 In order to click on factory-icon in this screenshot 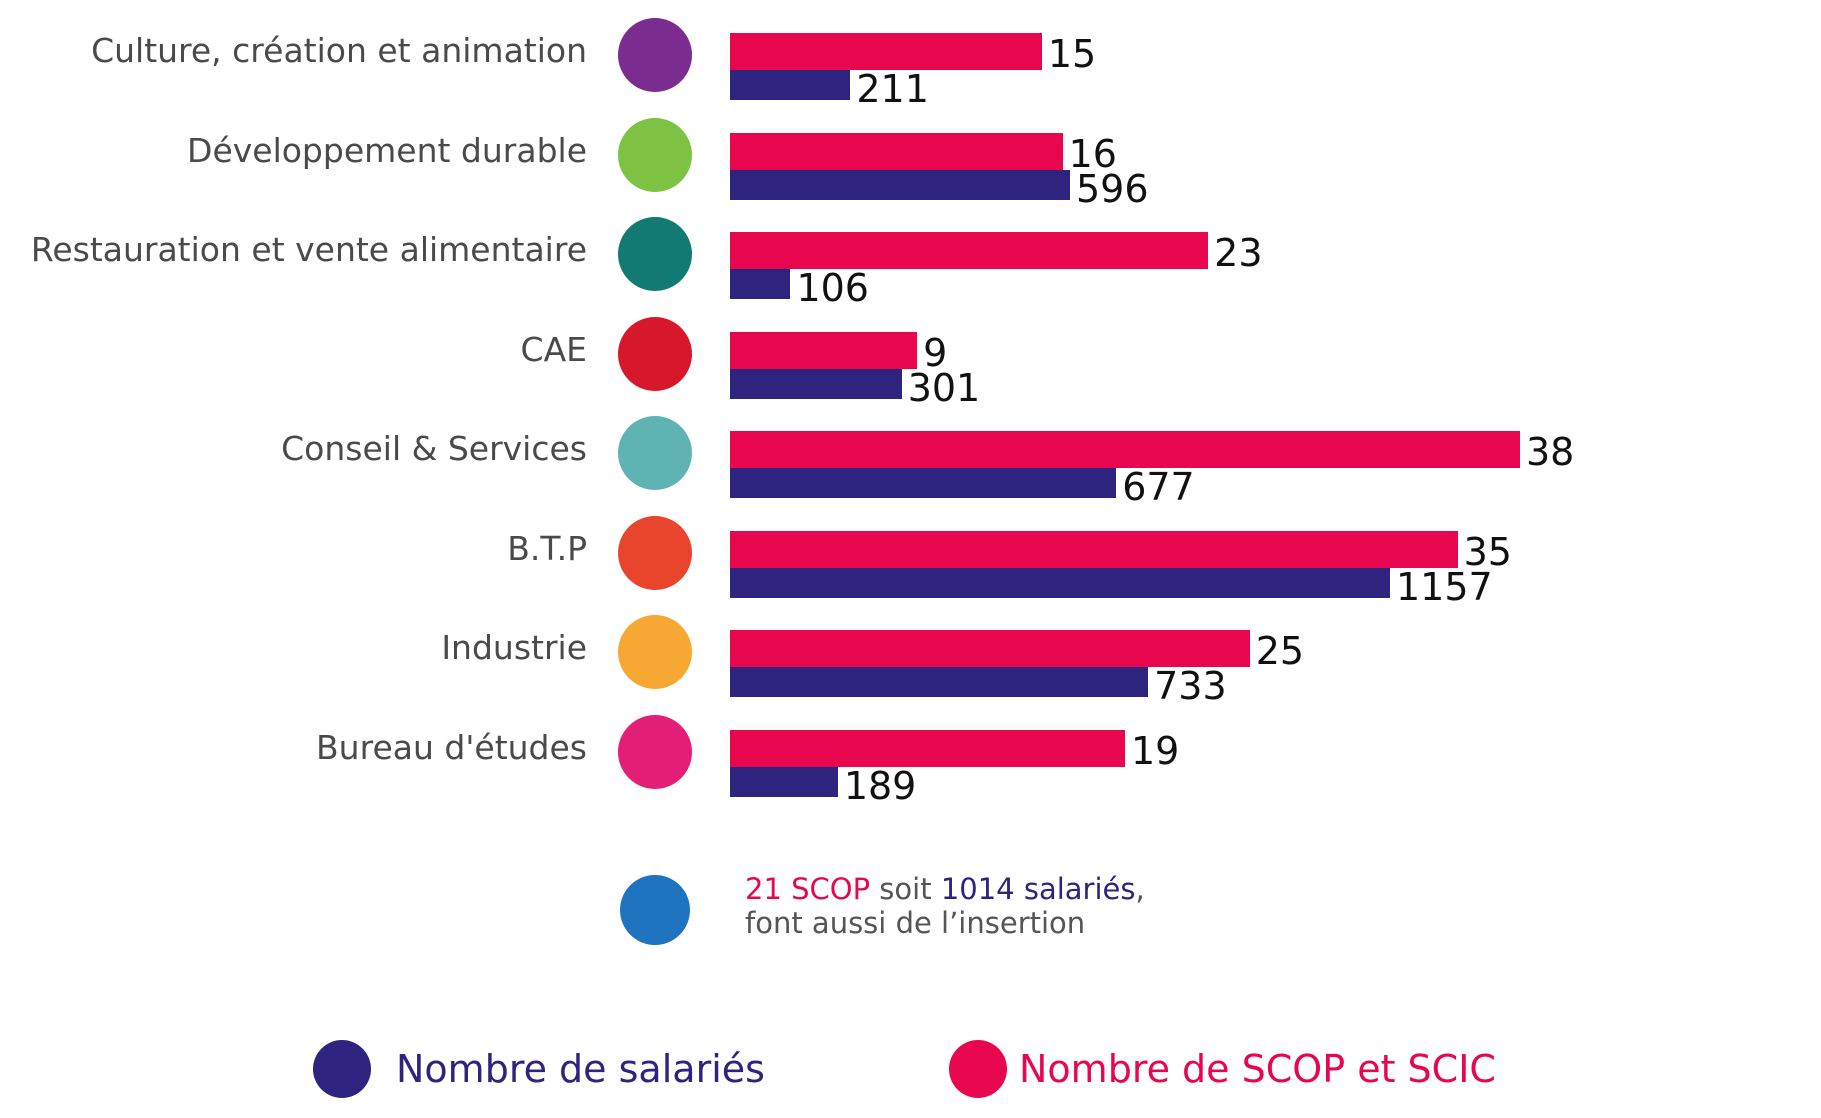, I will do `click(655, 652)`.